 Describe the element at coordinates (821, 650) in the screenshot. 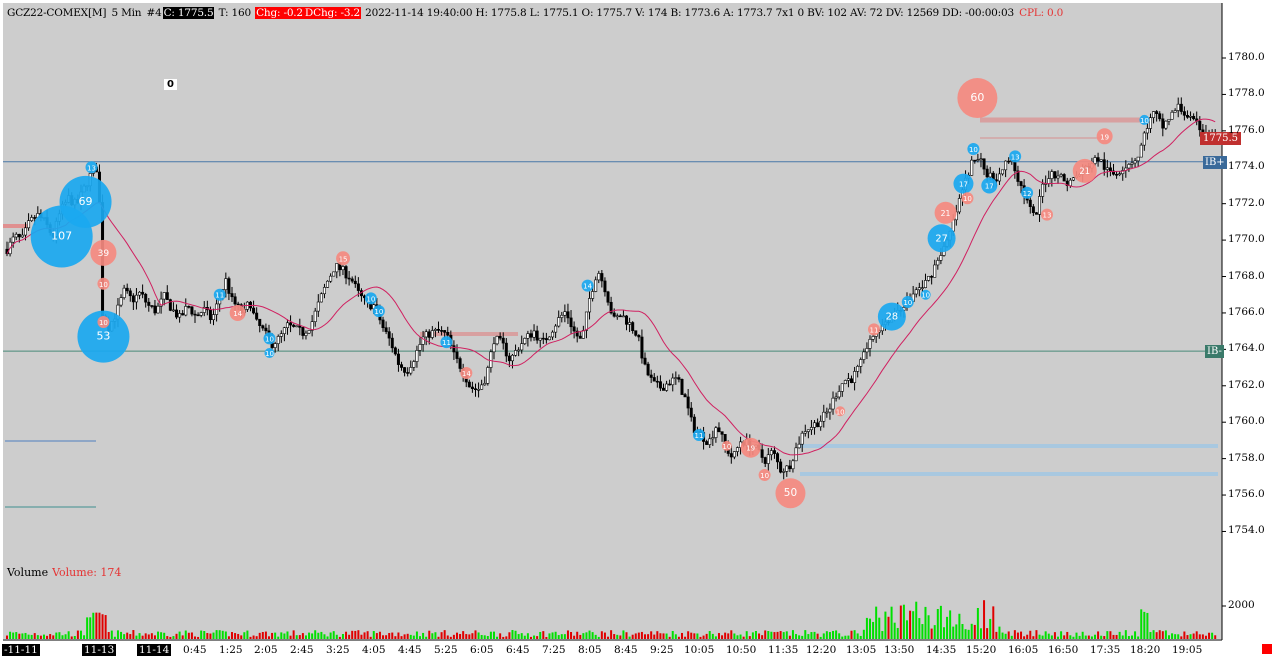

I see `x-tick-label: 12:20` at that location.